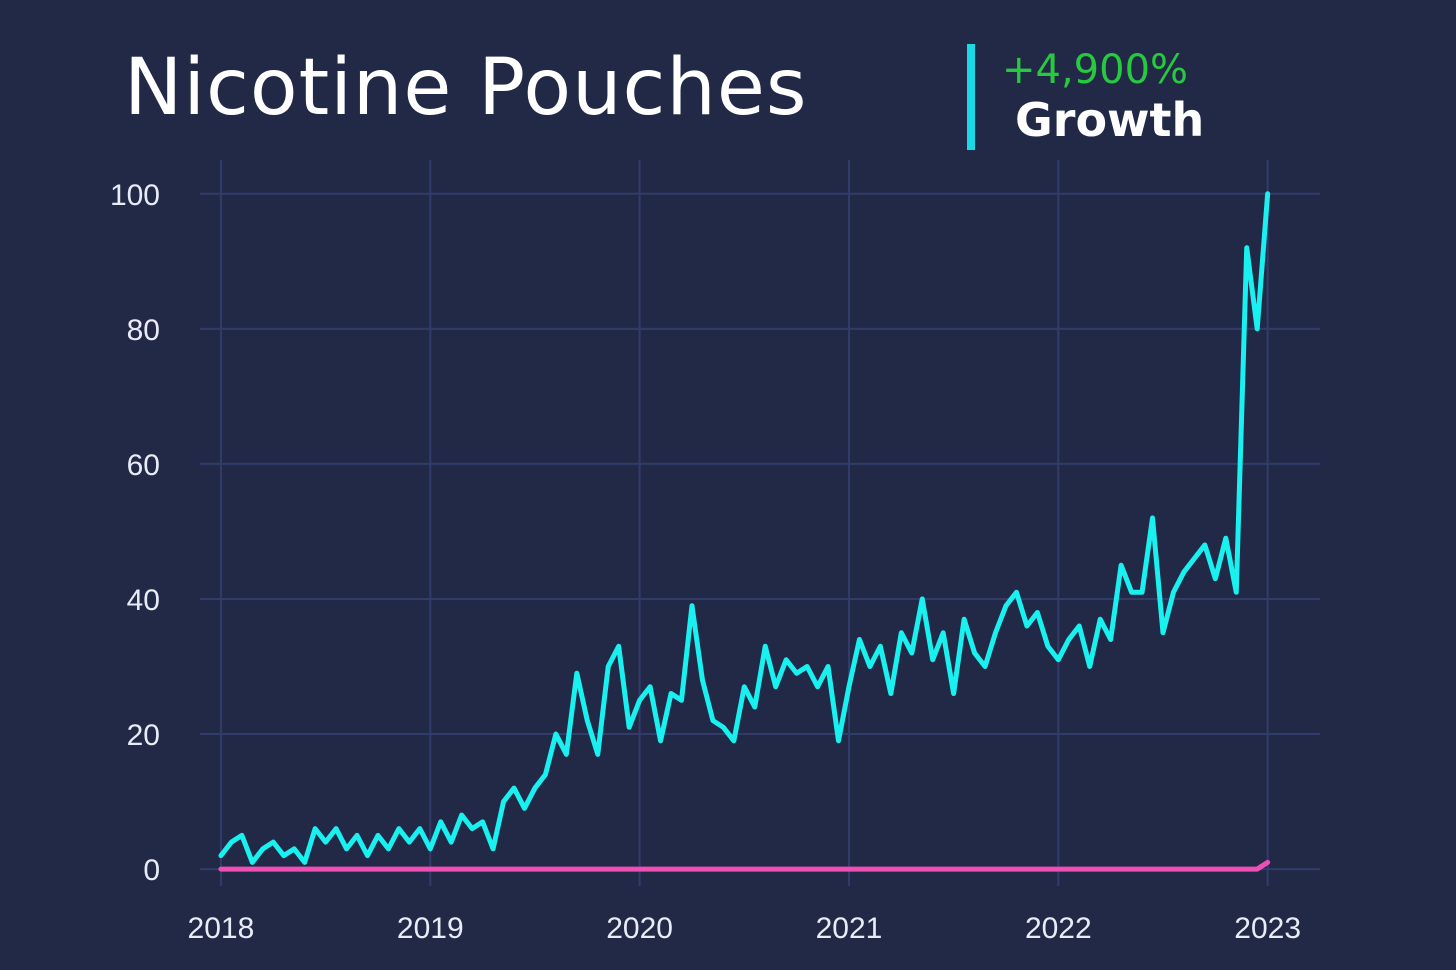 The width and height of the screenshot is (1456, 970). I want to click on x-tick-label: 2020, so click(639, 928).